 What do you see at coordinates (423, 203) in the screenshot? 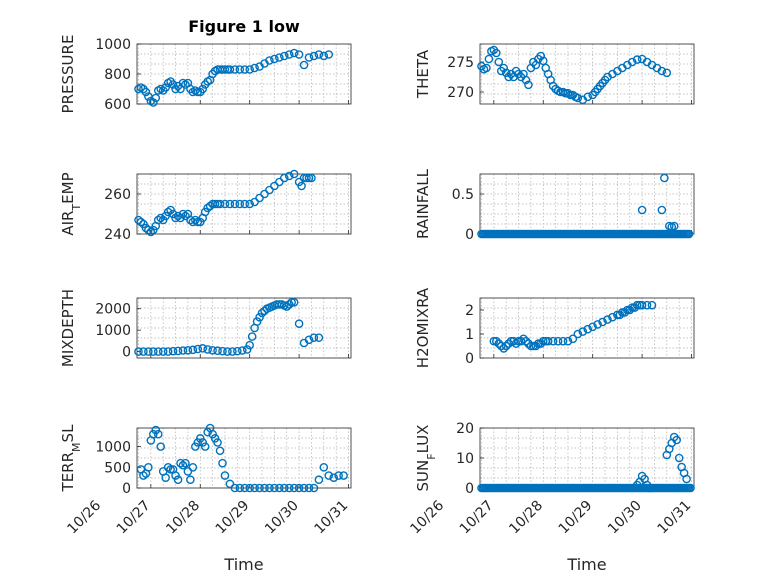
I see `y-axis-label: RAINFALL` at bounding box center [423, 203].